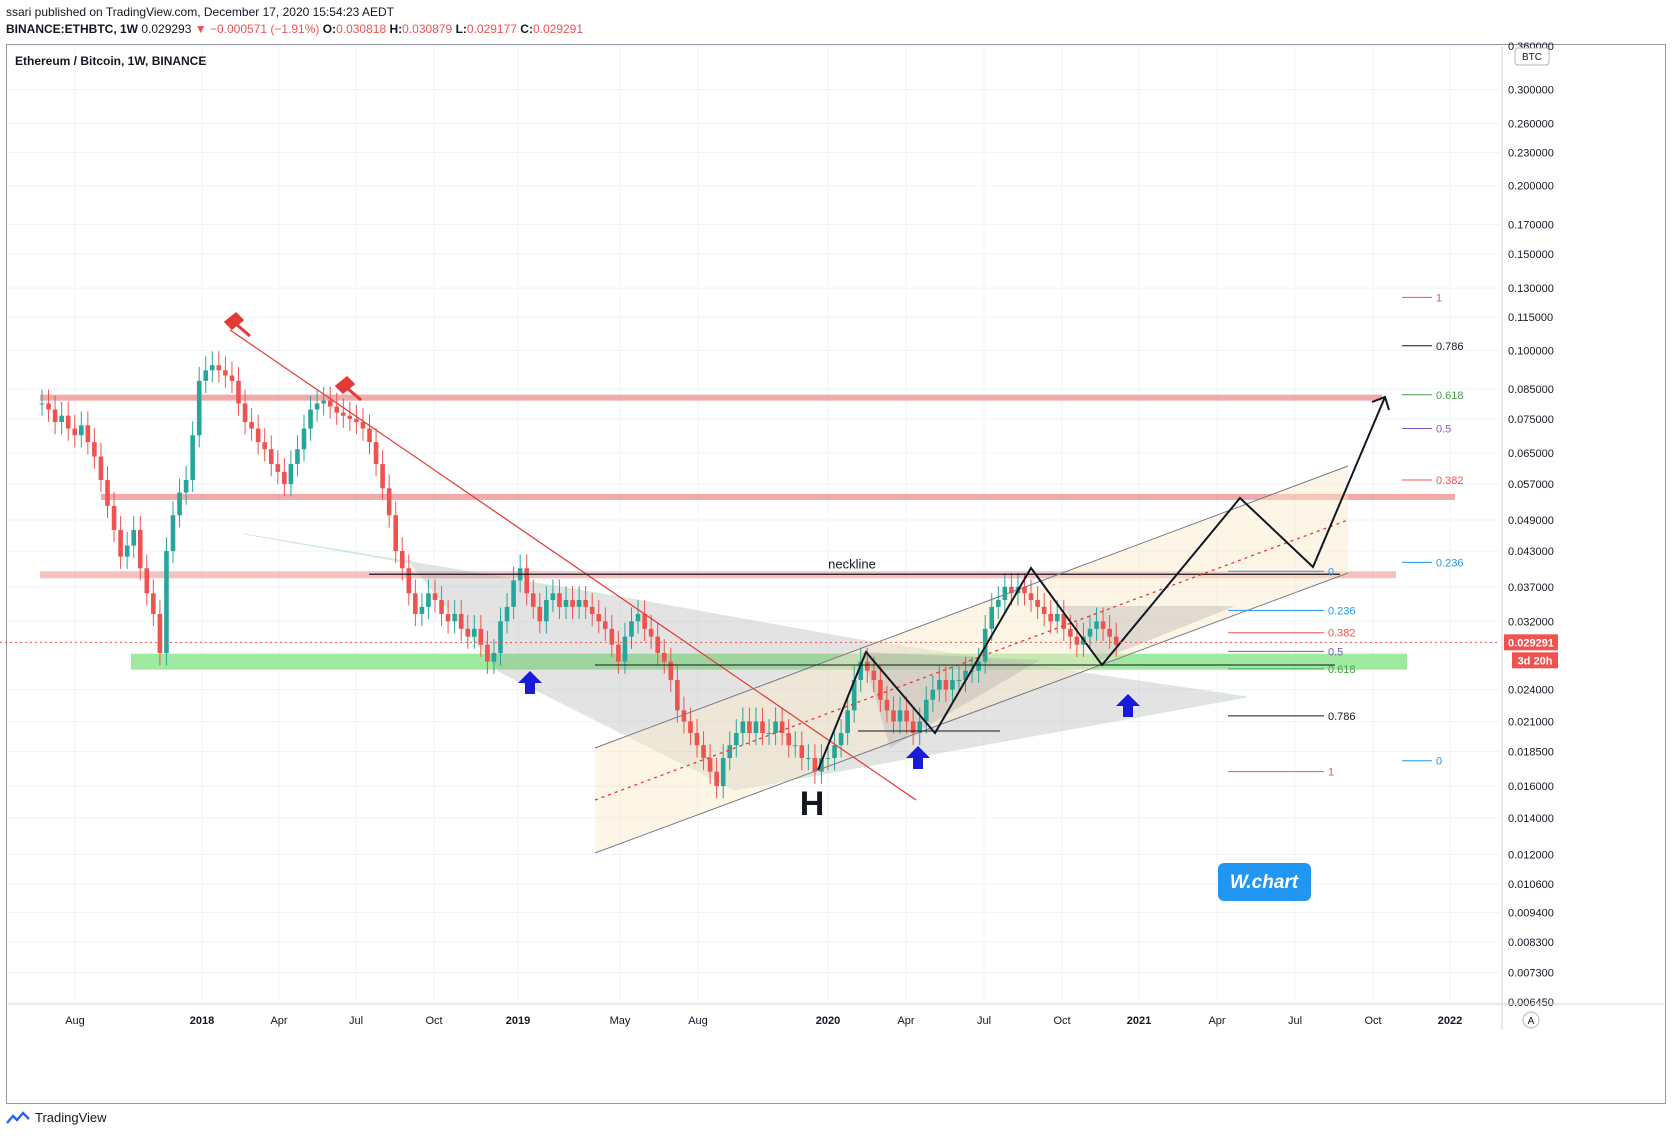 The image size is (1672, 1138). Describe the element at coordinates (1531, 913) in the screenshot. I see `price-tick-label: 0.009400` at that location.